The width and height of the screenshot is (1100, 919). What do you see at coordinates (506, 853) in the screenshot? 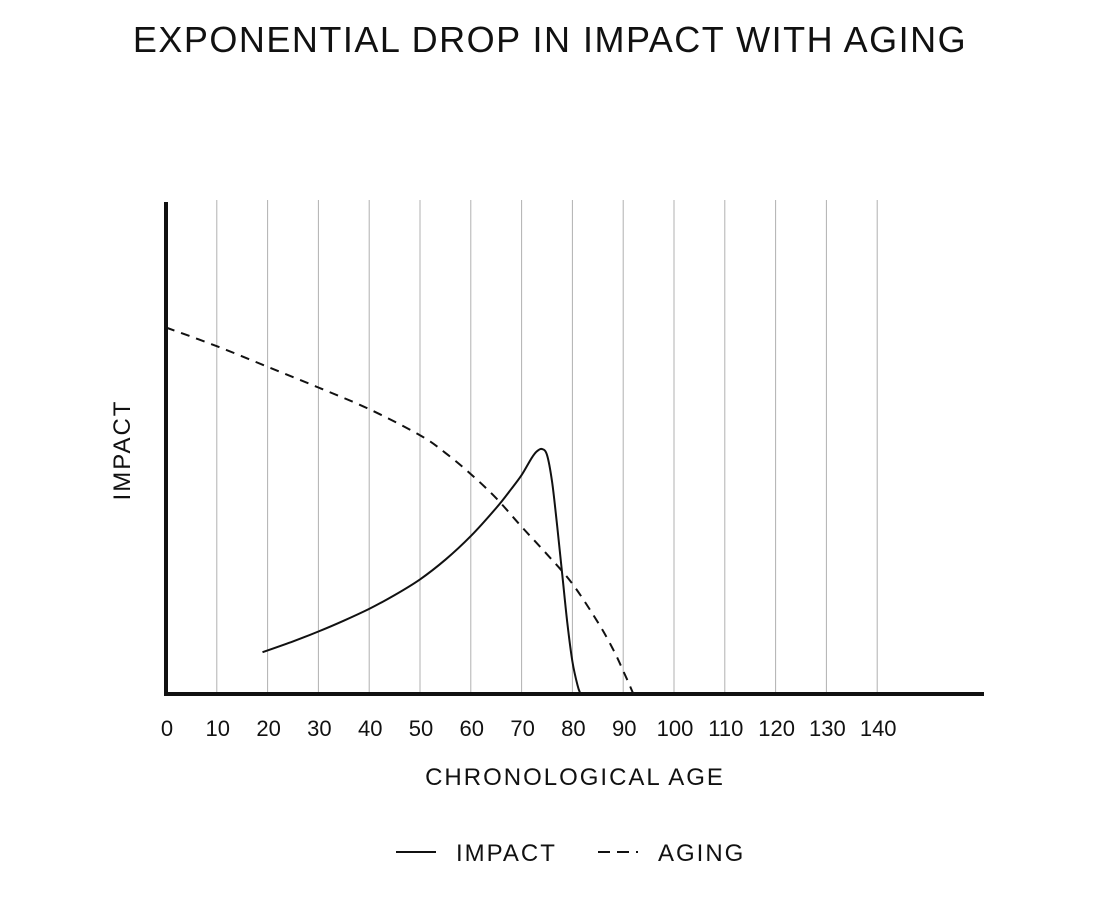
I see `legend-impact-label: IMPACT` at bounding box center [506, 853].